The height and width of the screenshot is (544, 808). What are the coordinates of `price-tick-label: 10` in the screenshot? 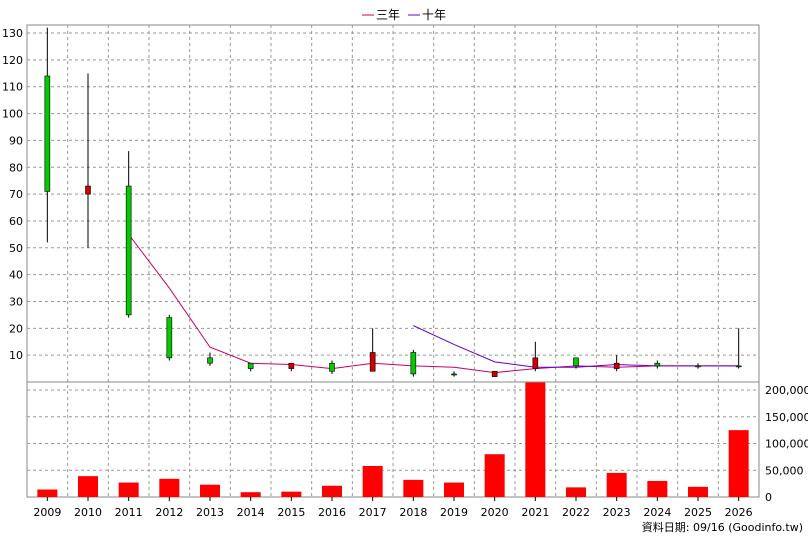 It's located at (16, 355).